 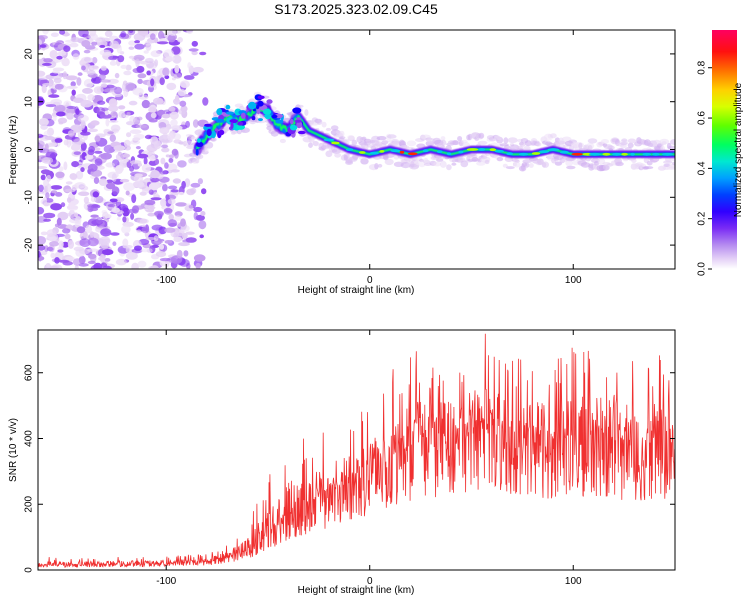 I want to click on snr-y-tick-label: 0, so click(x=29, y=570).